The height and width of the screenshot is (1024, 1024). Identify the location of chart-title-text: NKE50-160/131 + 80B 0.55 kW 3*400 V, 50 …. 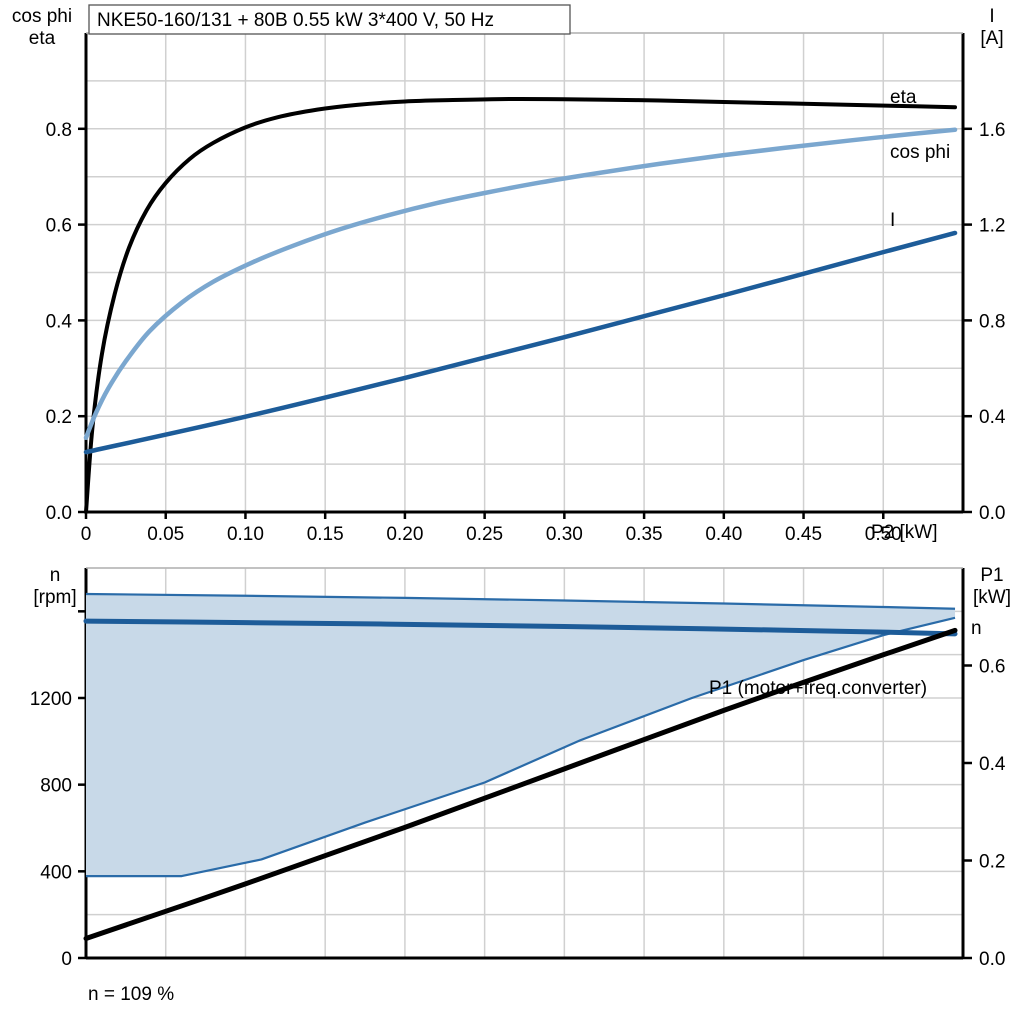
(295, 20).